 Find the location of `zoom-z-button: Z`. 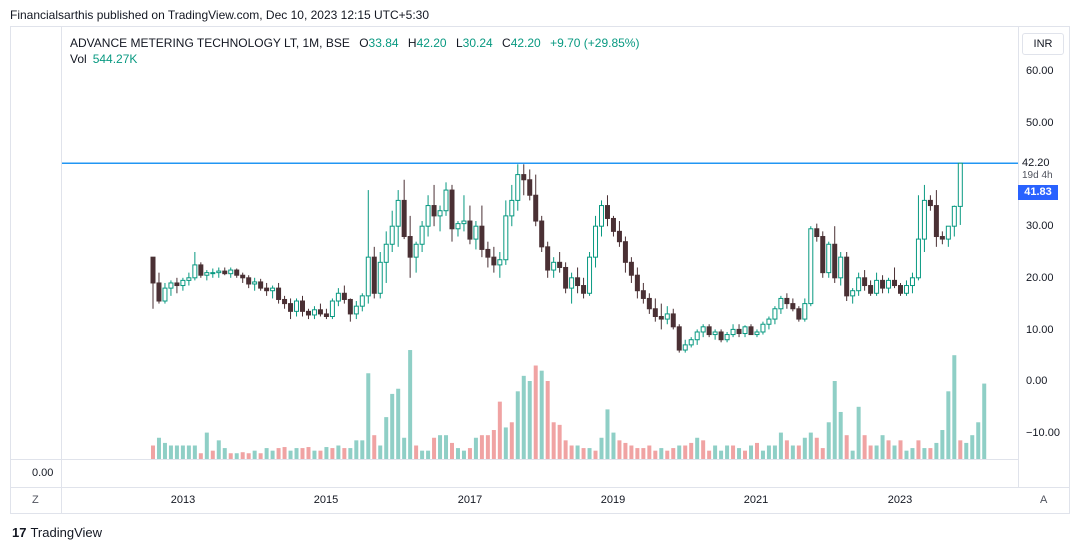

zoom-z-button: Z is located at coordinates (35, 500).